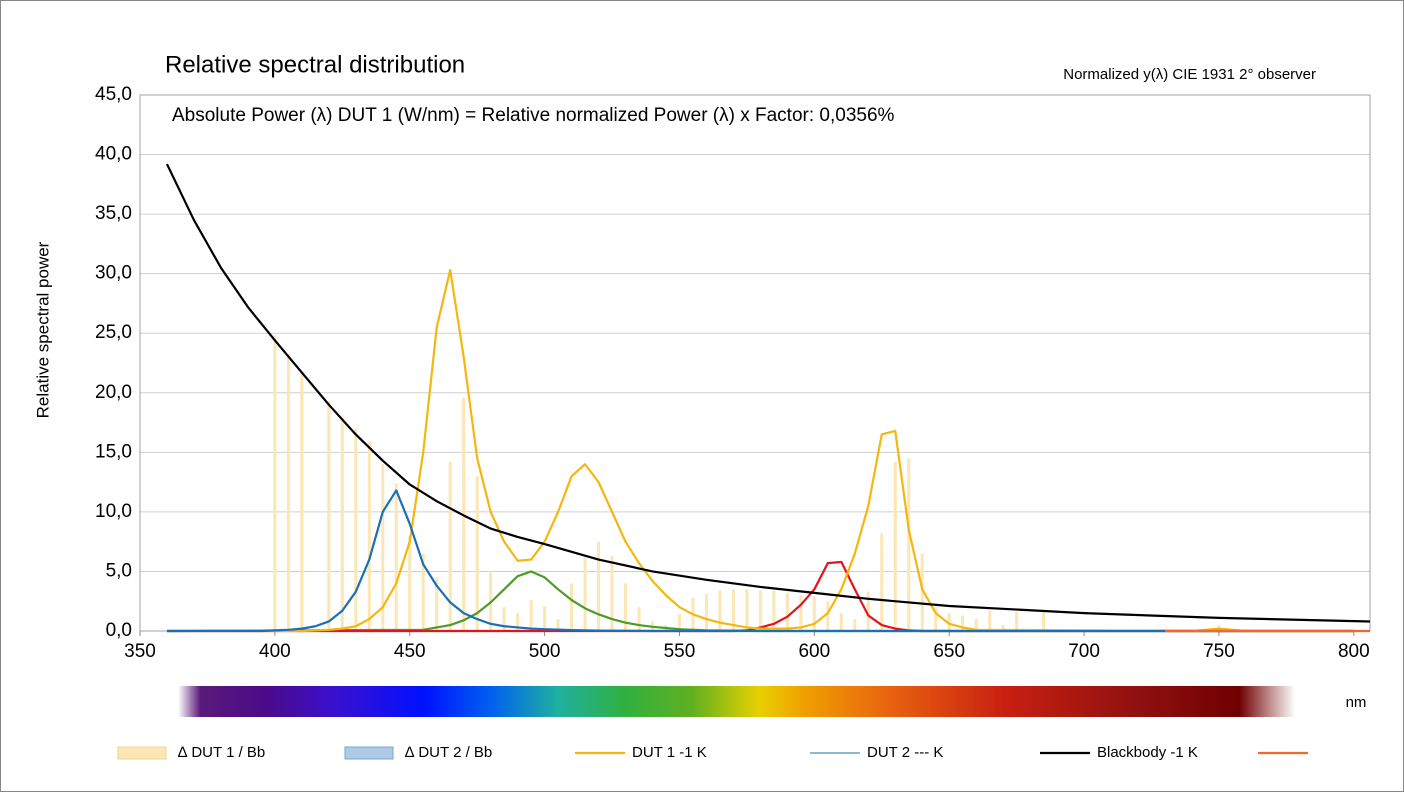  I want to click on x-tick-label: 650, so click(949, 651).